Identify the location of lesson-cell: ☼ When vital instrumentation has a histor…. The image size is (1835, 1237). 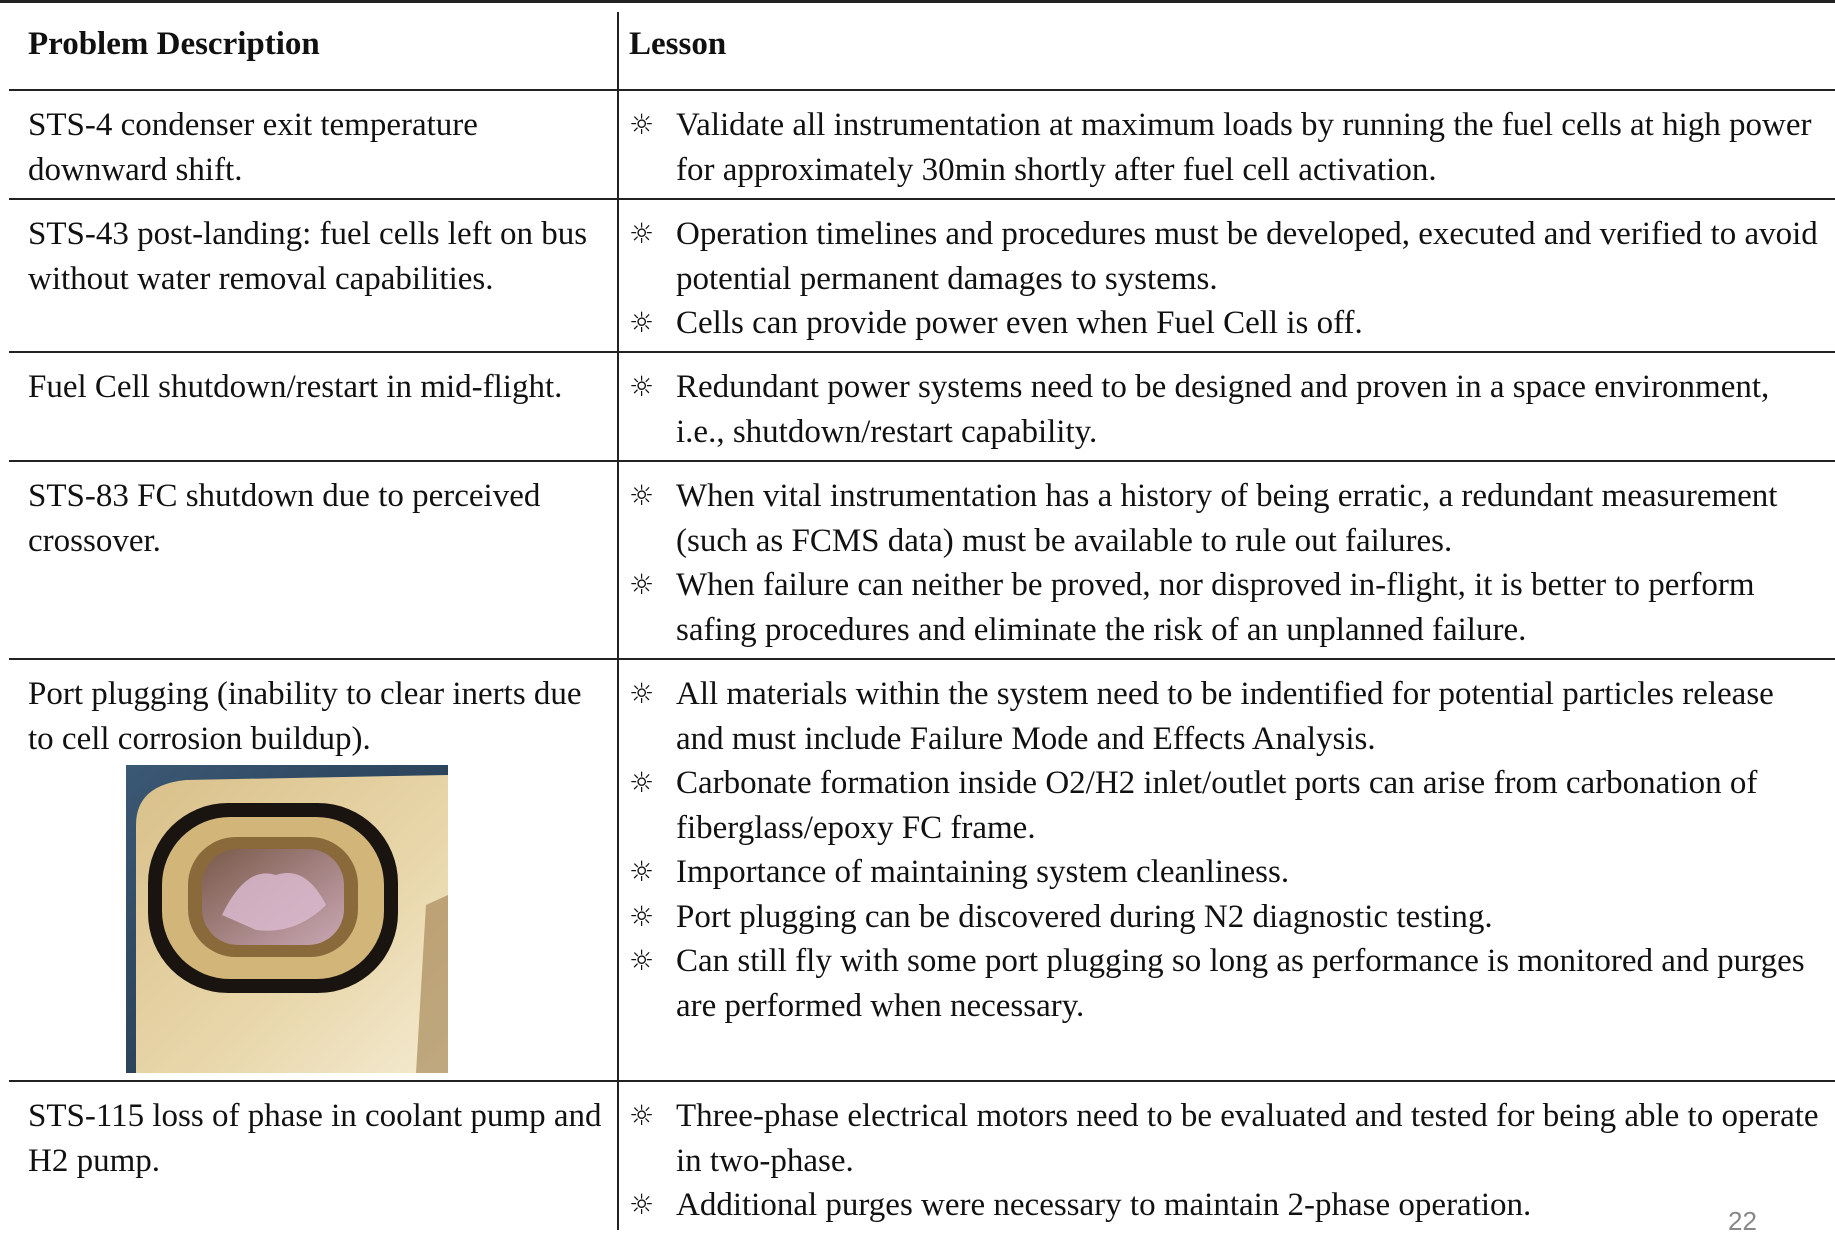
(1224, 557).